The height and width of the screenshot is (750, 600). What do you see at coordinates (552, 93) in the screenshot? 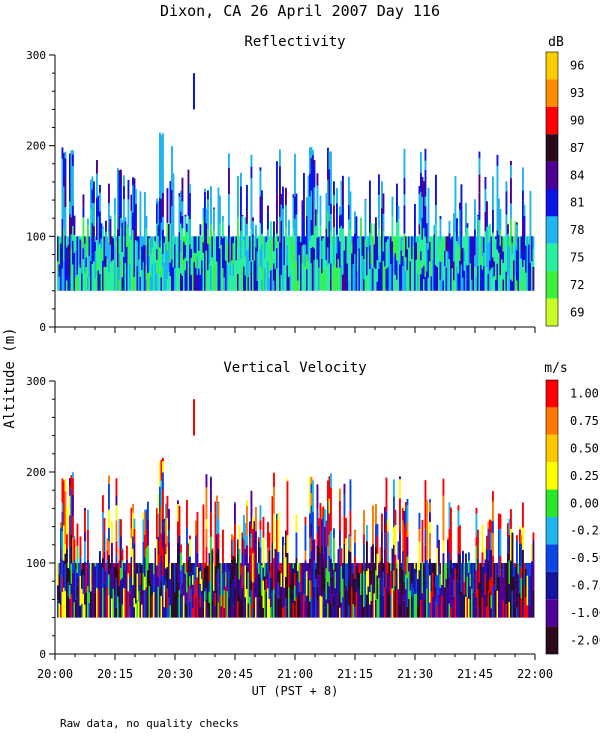
I see `colorbar-swatch` at bounding box center [552, 93].